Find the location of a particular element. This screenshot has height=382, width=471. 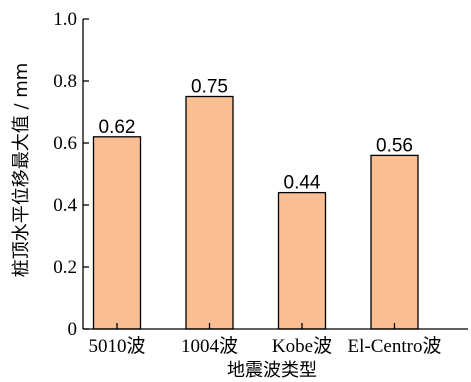

y-ticks: 0 0.2 0.4 0.6 0.8 1.0 is located at coordinates (71, 174).